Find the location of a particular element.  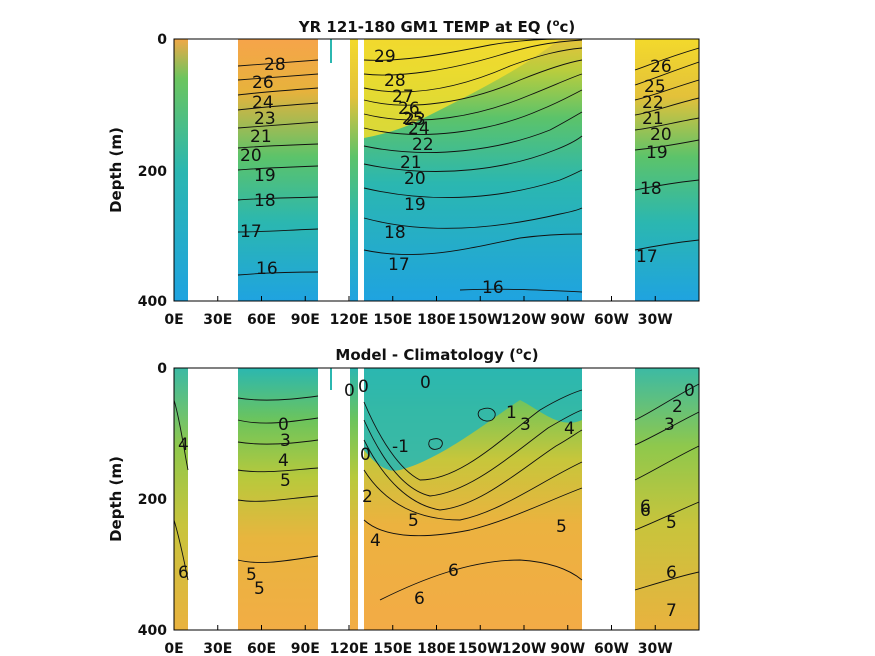

panel1-field-atlantic is located at coordinates (667, 170).